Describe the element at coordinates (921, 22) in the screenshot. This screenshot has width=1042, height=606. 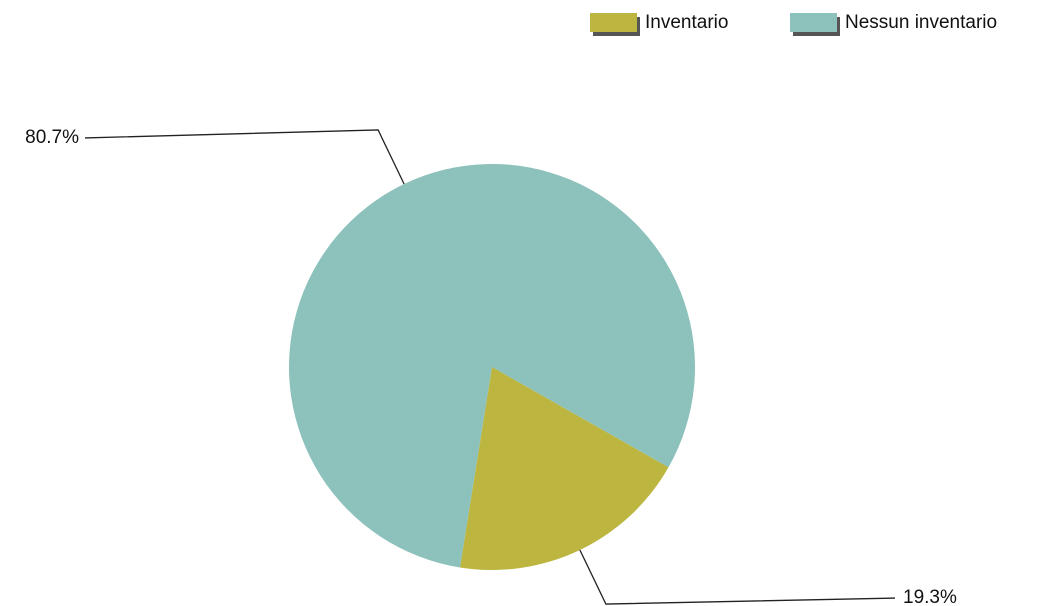
I see `legend-label: Nessun inventario` at that location.